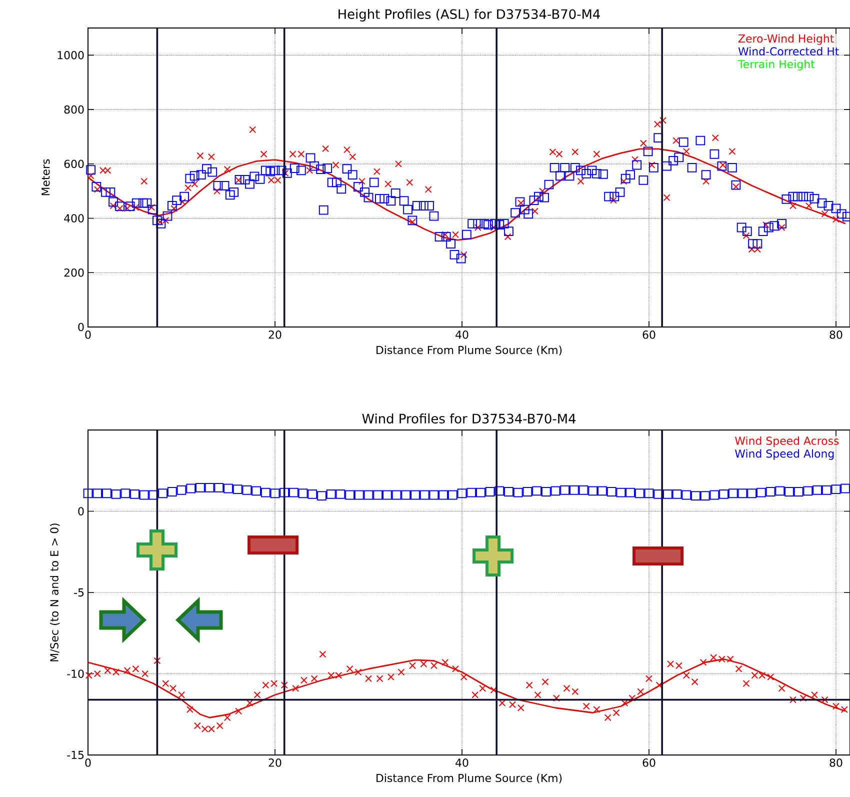 The width and height of the screenshot is (850, 797). I want to click on y-tick-label: -5, so click(79, 592).